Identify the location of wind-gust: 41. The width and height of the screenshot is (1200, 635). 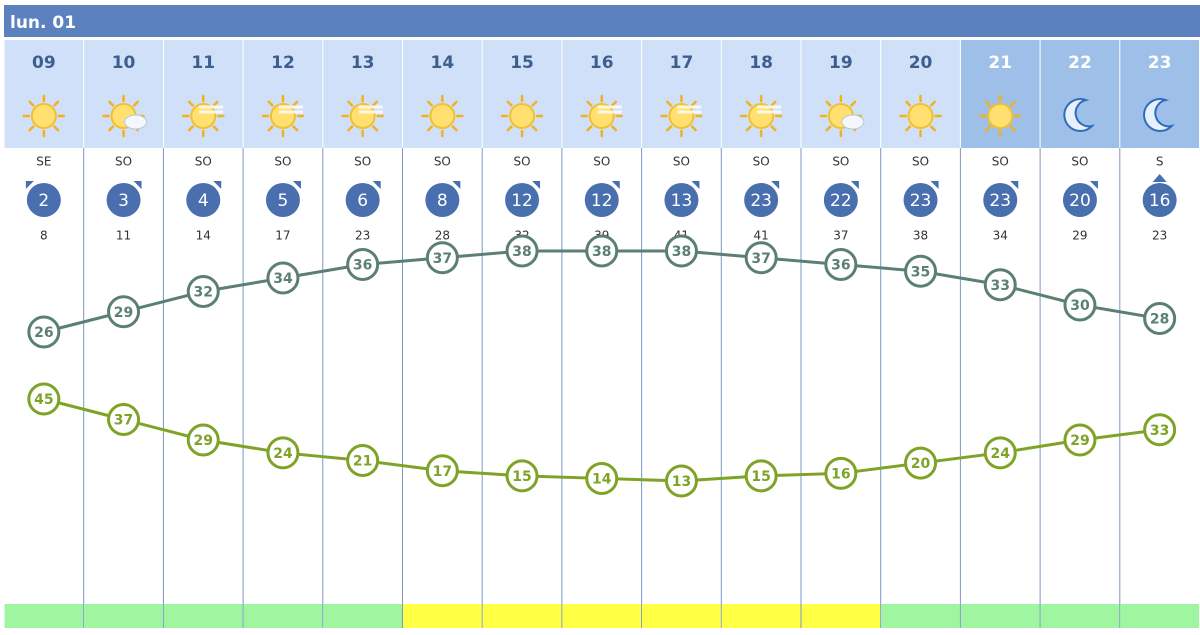
(761, 236).